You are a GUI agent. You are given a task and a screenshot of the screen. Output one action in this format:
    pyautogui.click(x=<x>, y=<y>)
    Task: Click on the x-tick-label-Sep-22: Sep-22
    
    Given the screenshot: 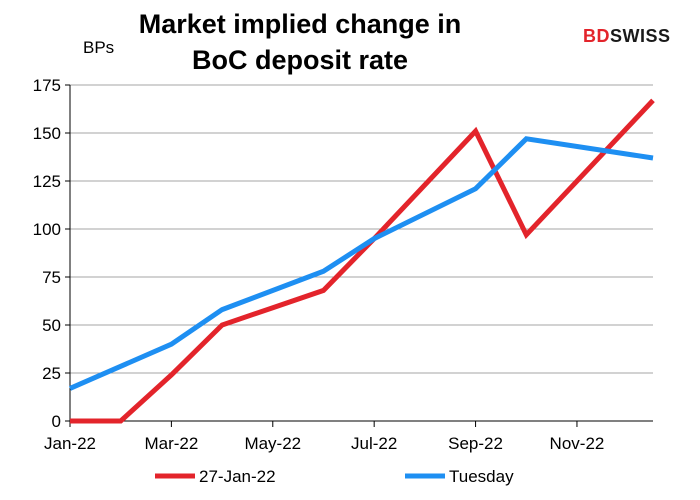 What is the action you would take?
    pyautogui.click(x=475, y=443)
    